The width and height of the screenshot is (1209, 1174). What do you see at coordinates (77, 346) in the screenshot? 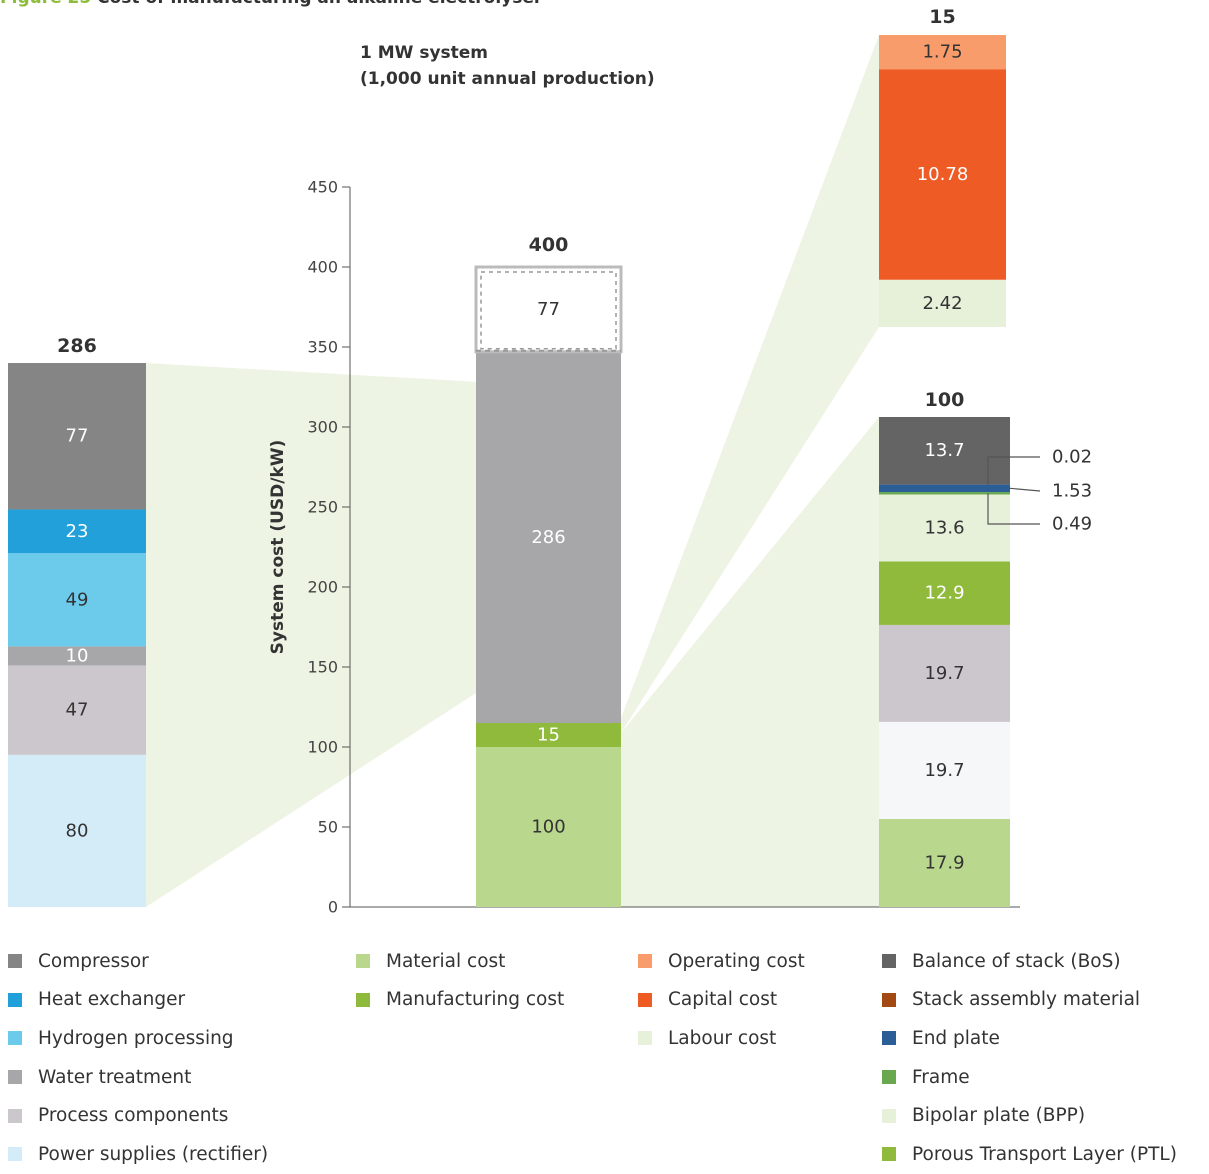
I see `left-breakdown-total-label: 286` at bounding box center [77, 346].